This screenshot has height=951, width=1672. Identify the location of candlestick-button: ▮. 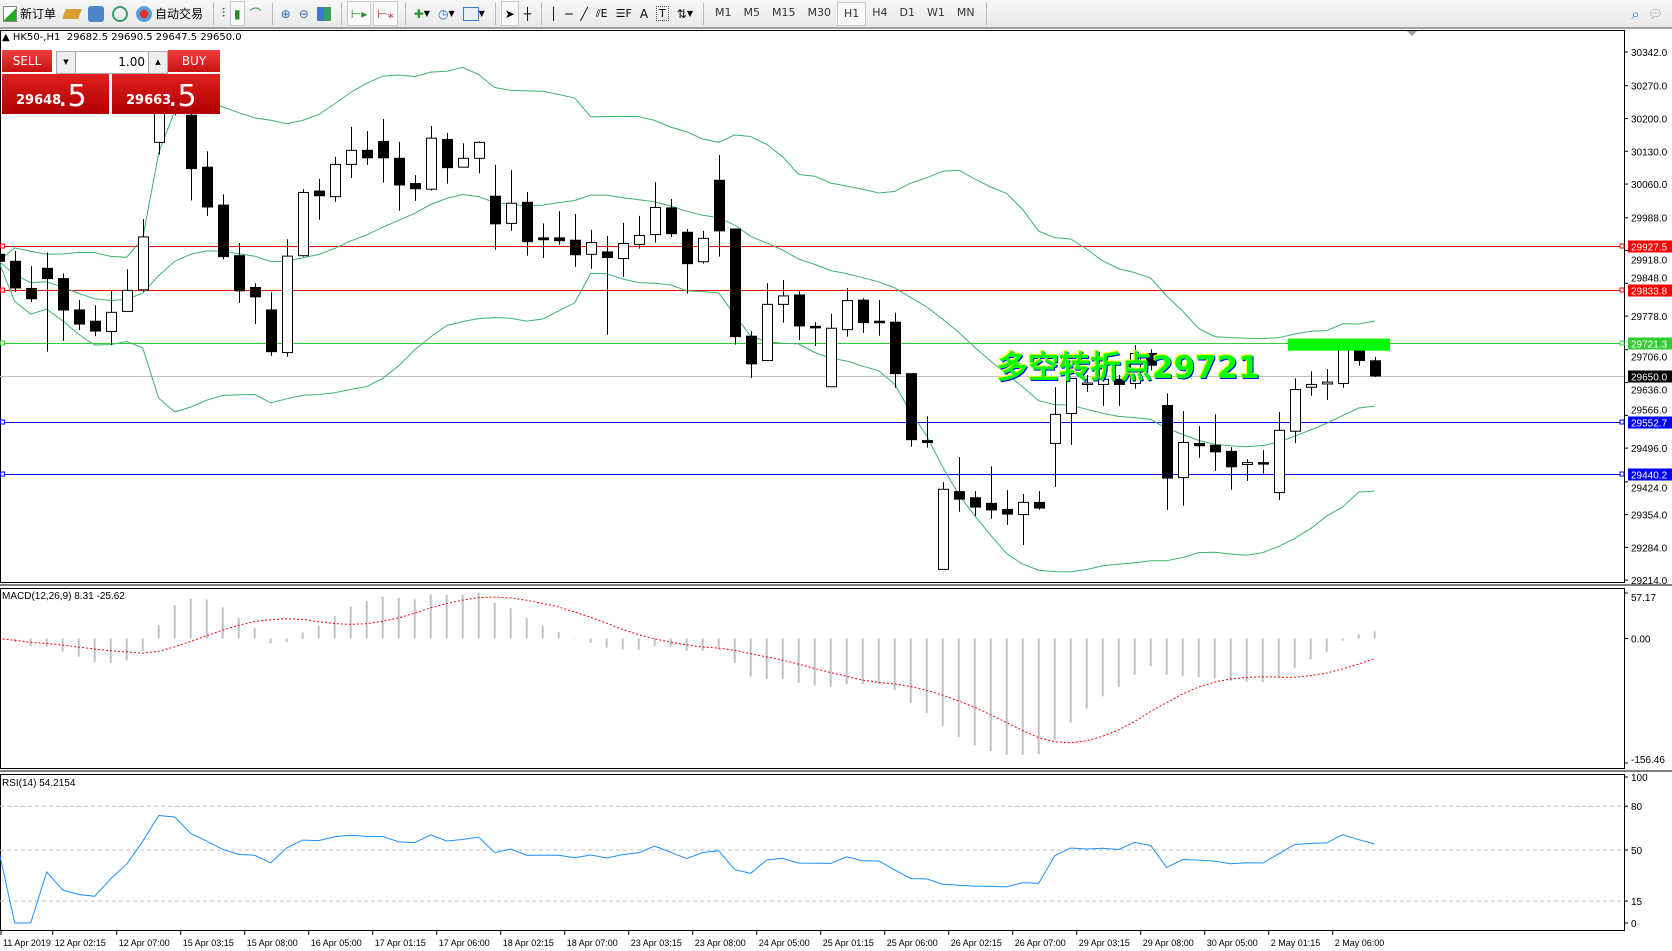
(237, 13).